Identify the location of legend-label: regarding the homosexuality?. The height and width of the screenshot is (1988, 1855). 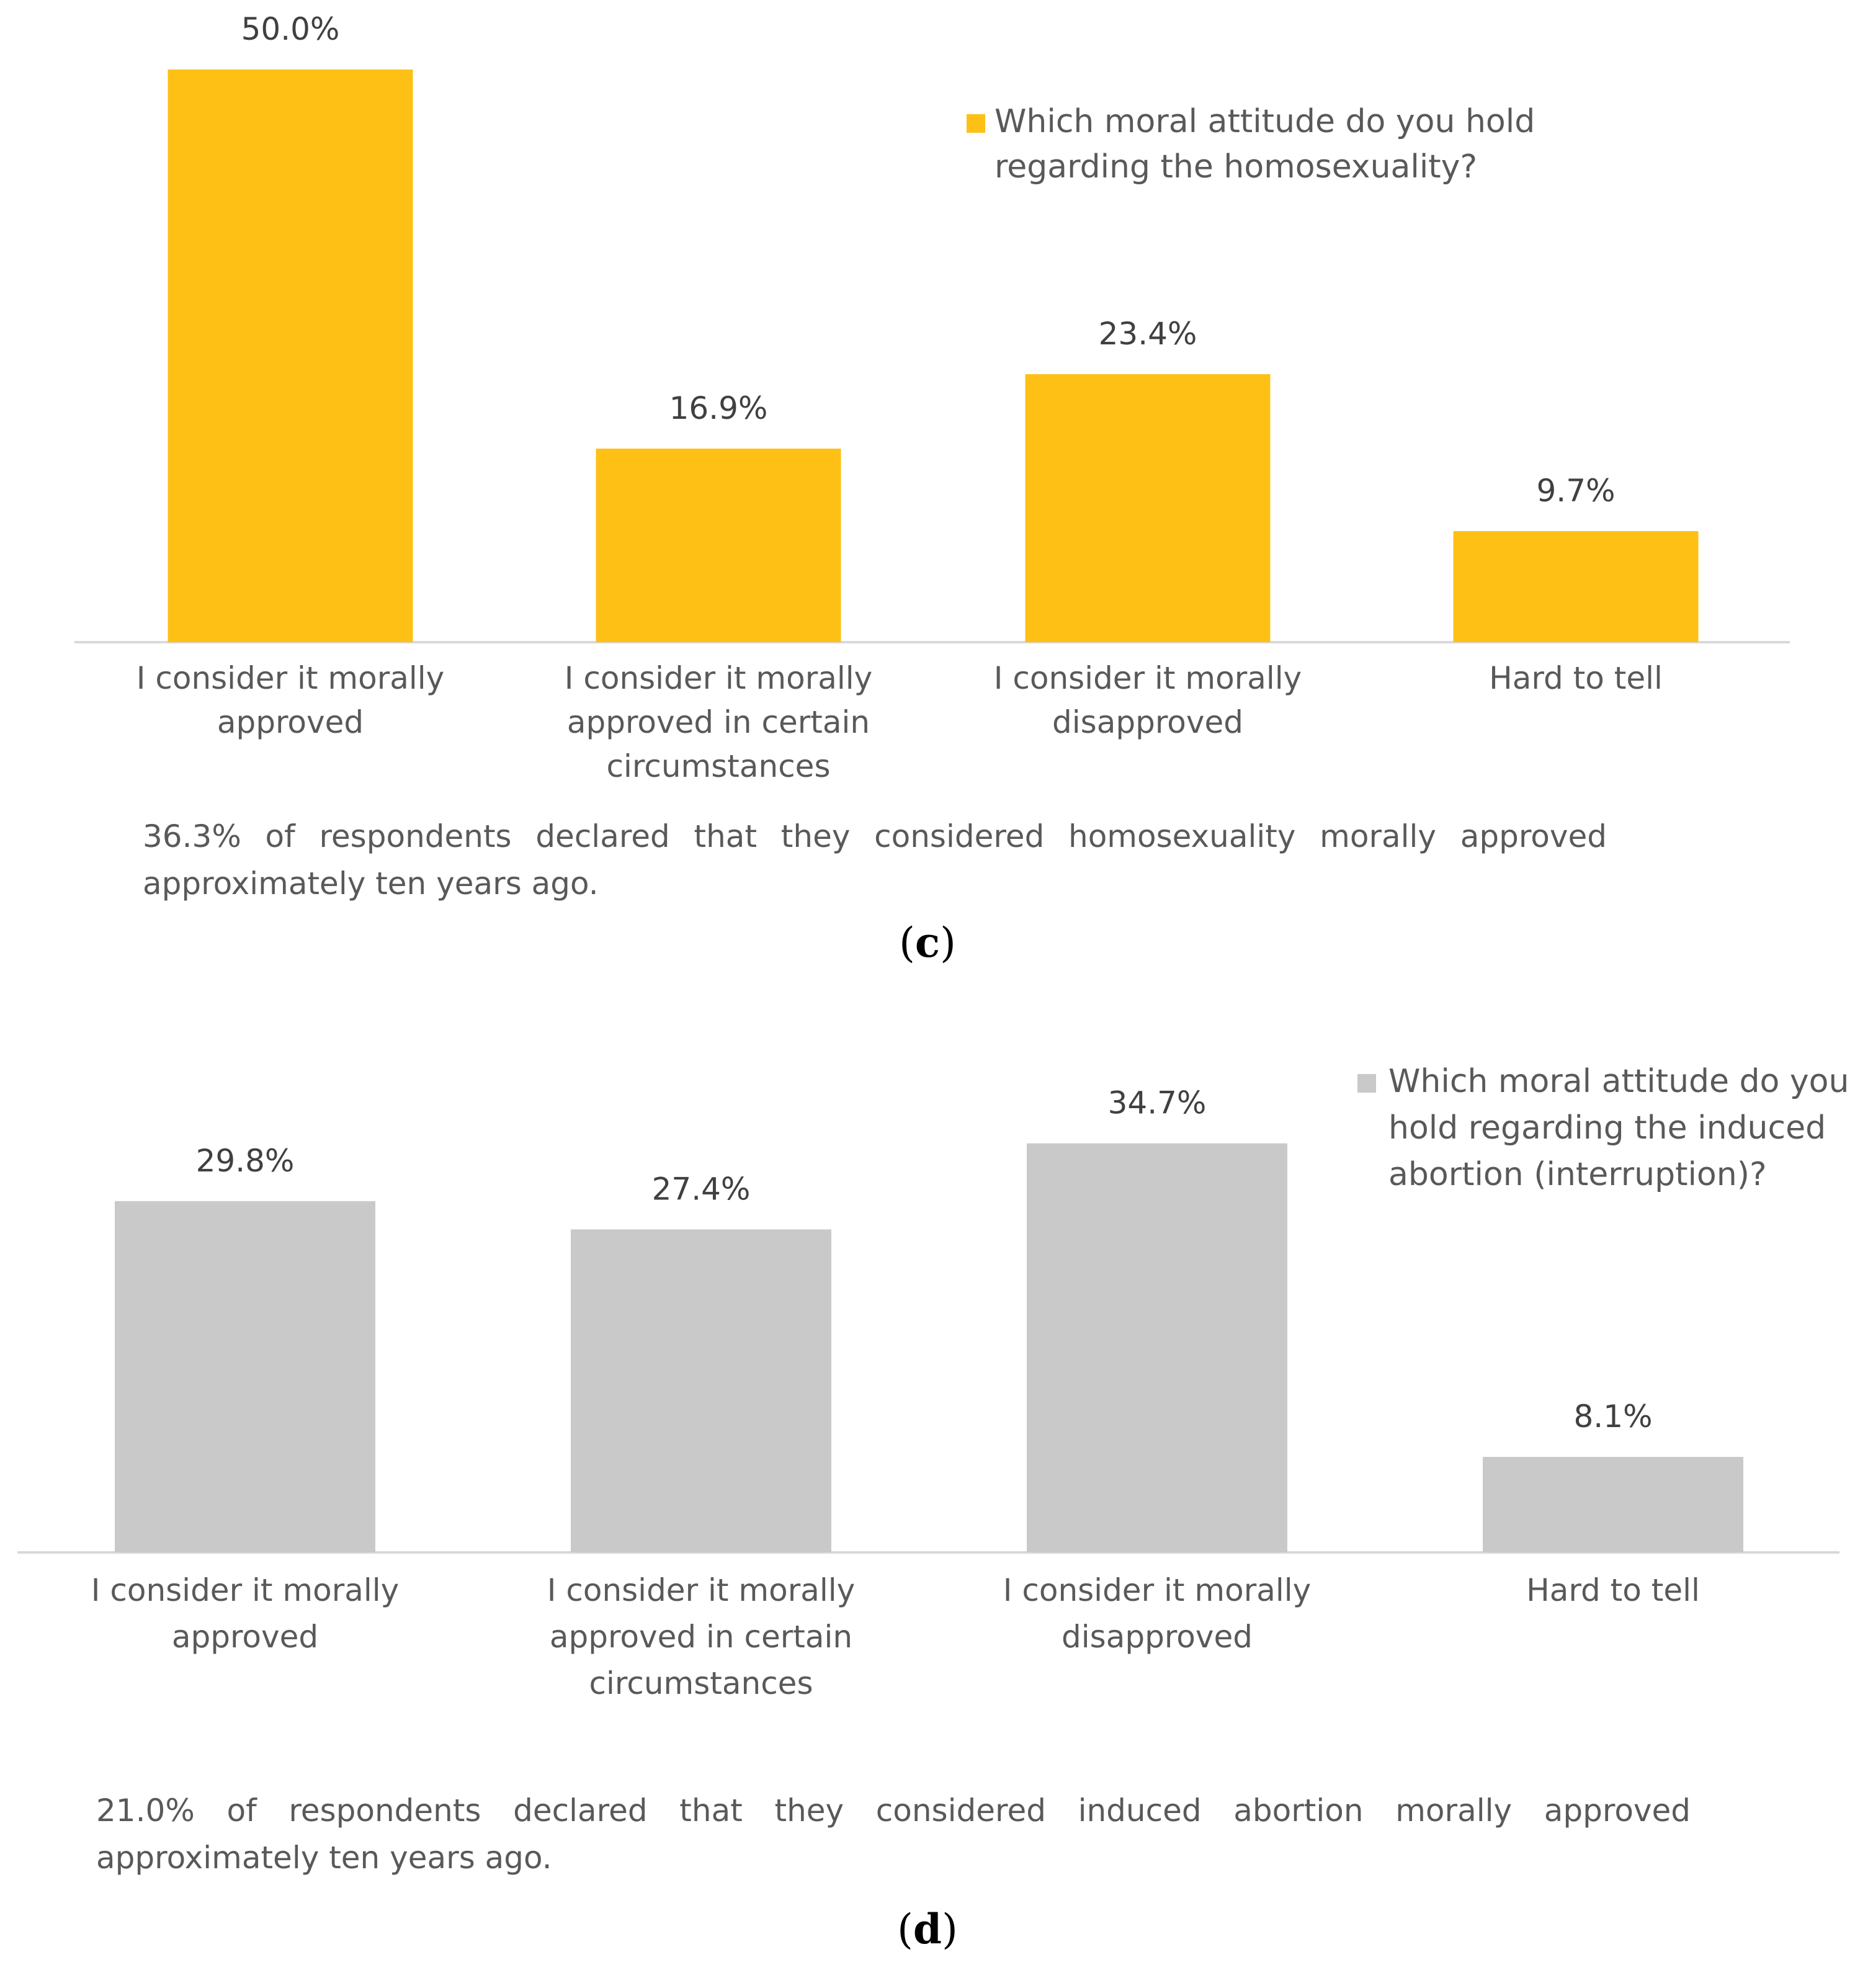
(1236, 167).